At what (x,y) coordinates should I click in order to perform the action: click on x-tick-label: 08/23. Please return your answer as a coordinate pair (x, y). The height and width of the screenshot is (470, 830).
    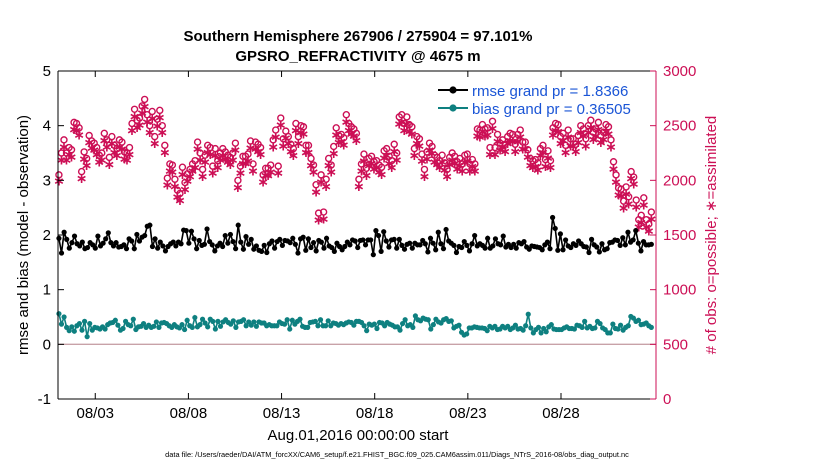
    Looking at the image, I should click on (468, 413).